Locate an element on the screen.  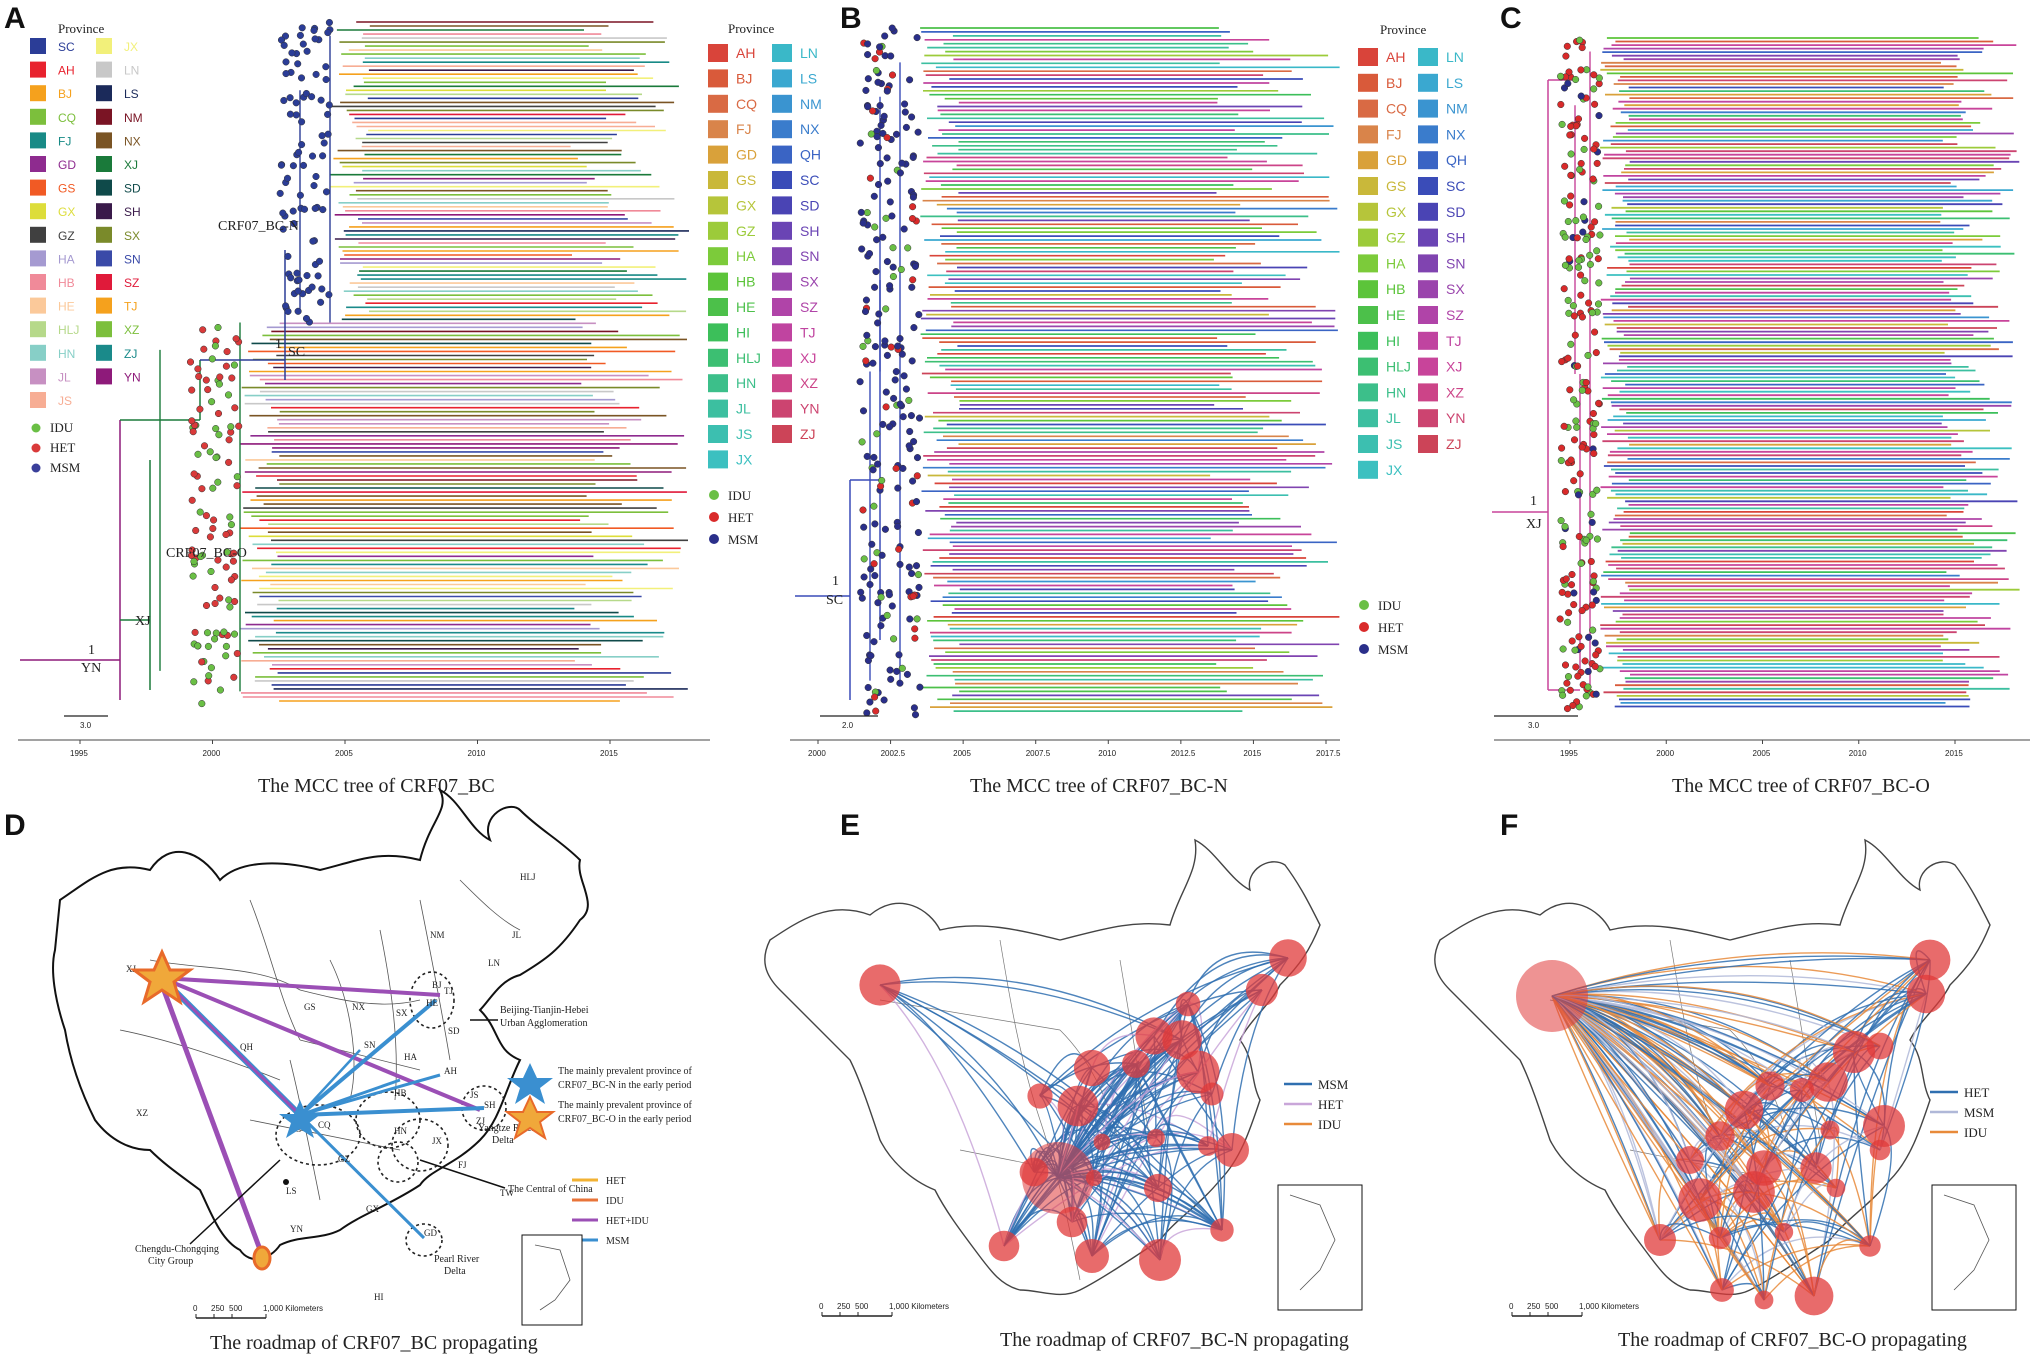
axis-tick-label: 2015 is located at coordinates (1954, 753).